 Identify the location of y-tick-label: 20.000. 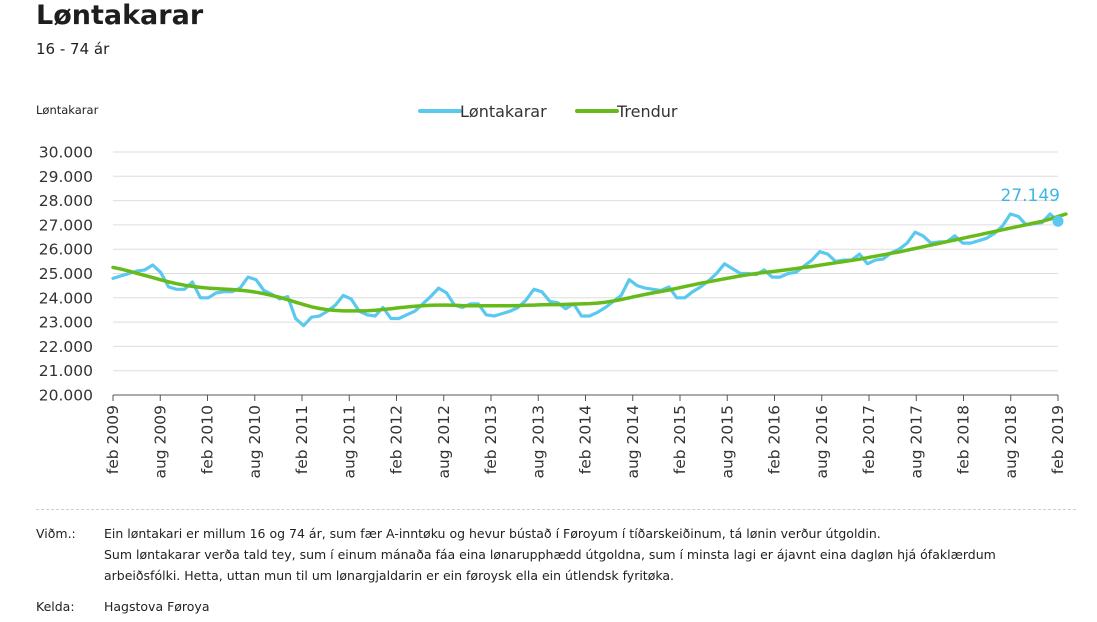
(66, 396).